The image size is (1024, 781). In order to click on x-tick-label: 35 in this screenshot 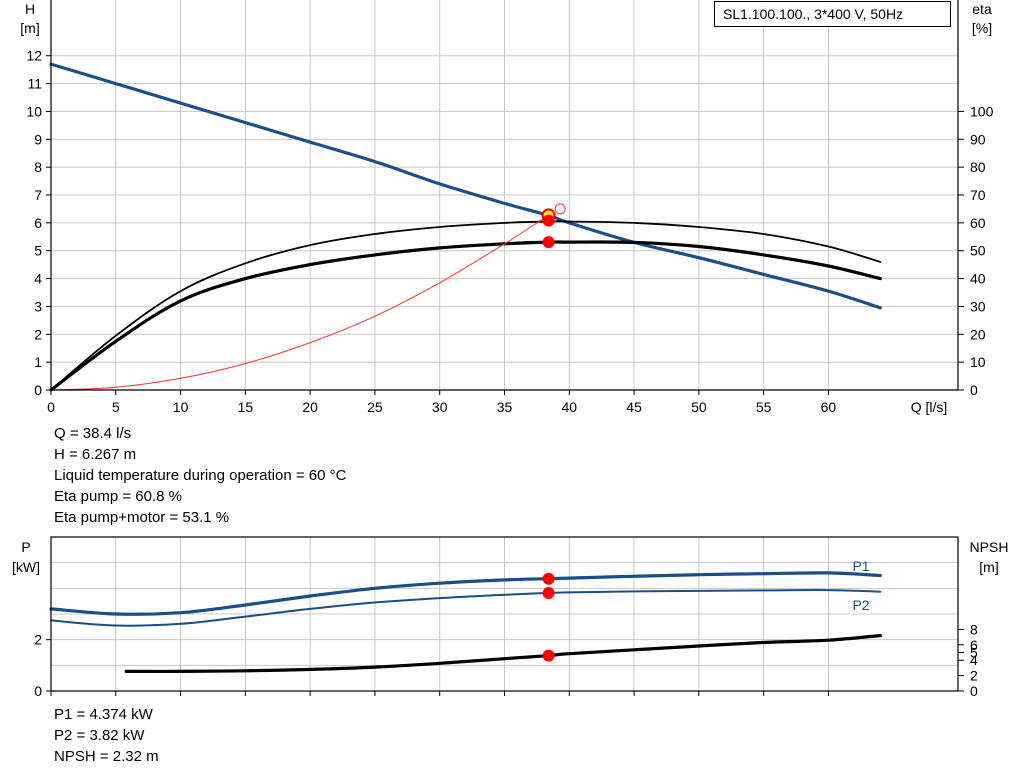, I will do `click(505, 407)`.